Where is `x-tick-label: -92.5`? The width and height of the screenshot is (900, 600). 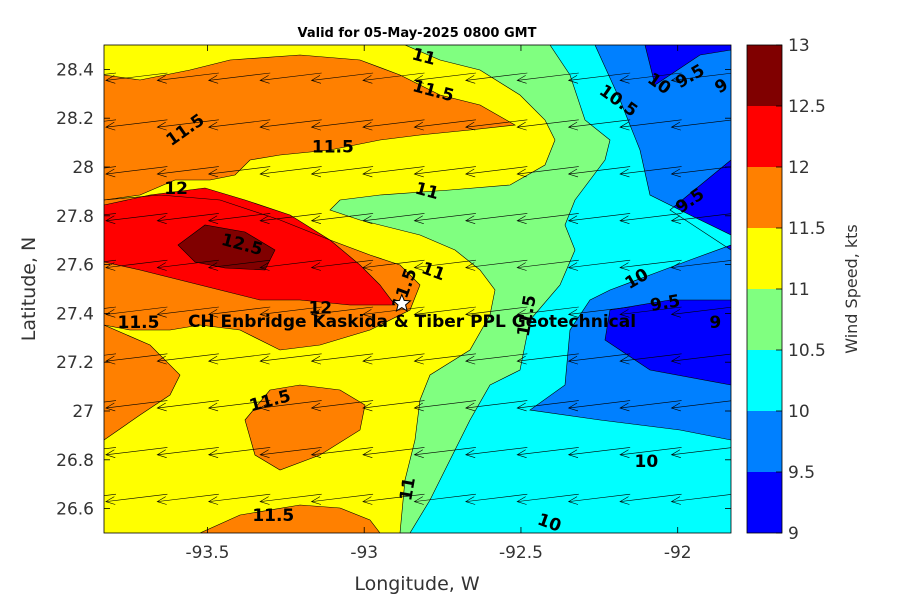
x-tick-label: -92.5 is located at coordinates (521, 553).